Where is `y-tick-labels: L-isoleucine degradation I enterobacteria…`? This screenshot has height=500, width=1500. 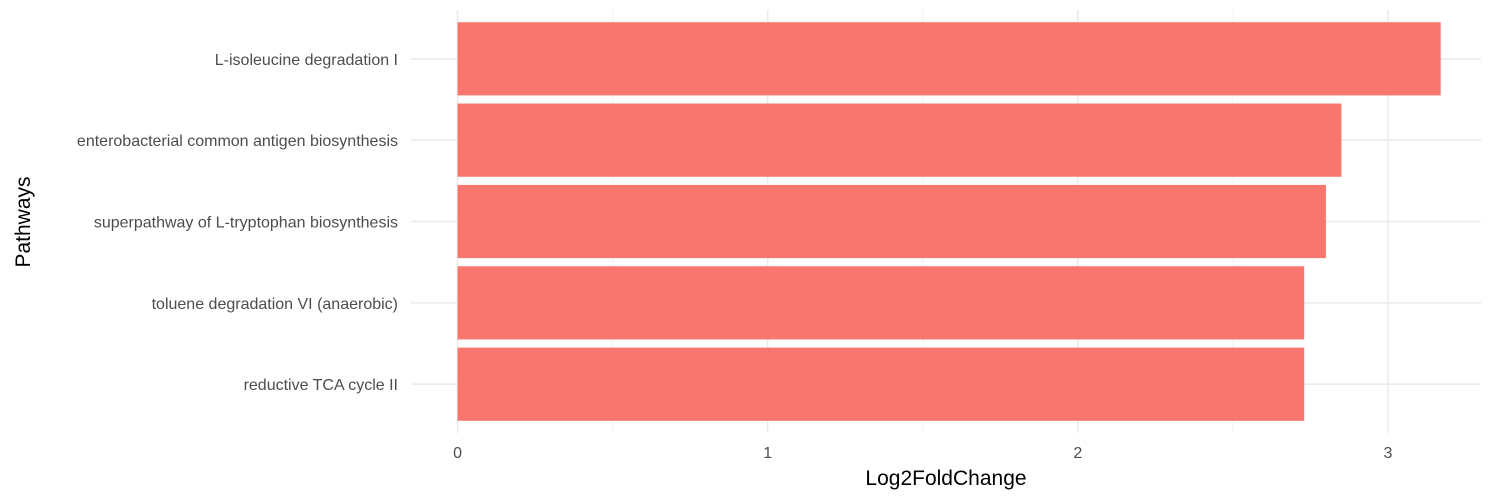
y-tick-labels: L-isoleucine degradation I enterobacteria… is located at coordinates (237, 223).